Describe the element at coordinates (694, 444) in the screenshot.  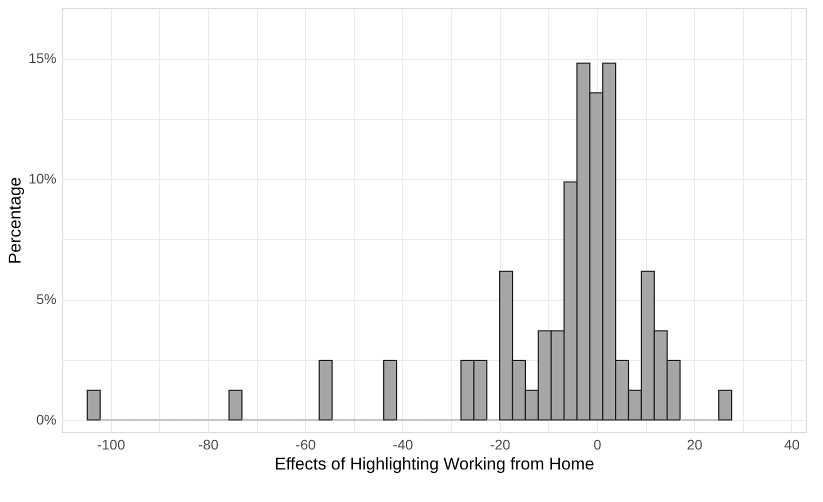
I see `x-tick-label: 20` at that location.